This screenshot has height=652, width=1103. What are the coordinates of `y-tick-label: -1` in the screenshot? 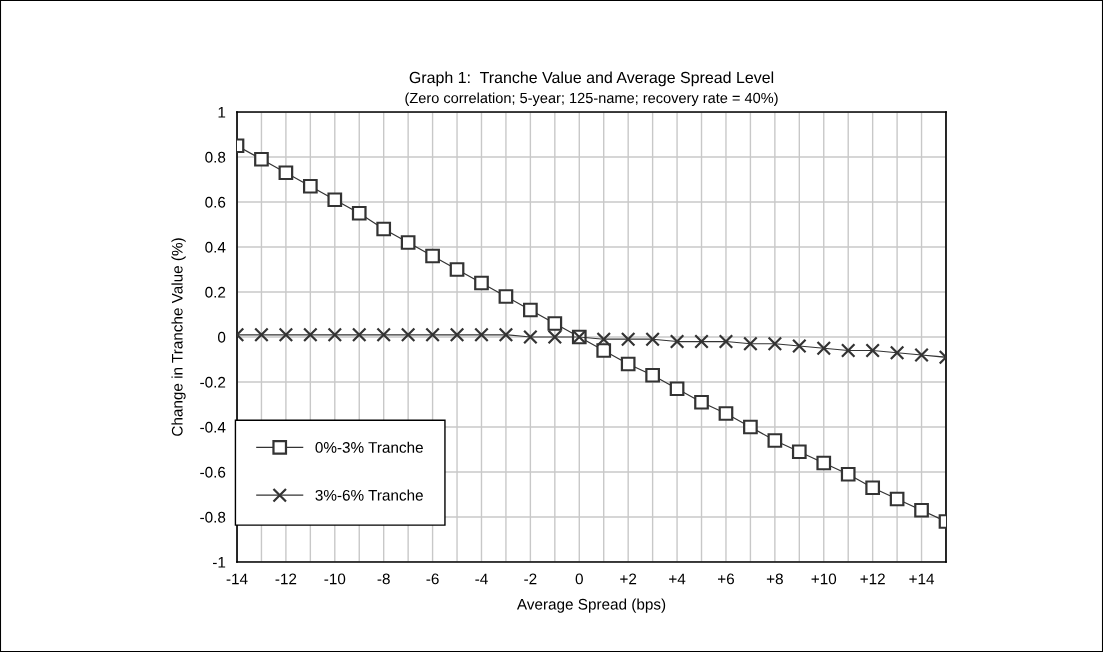 It's located at (219, 562).